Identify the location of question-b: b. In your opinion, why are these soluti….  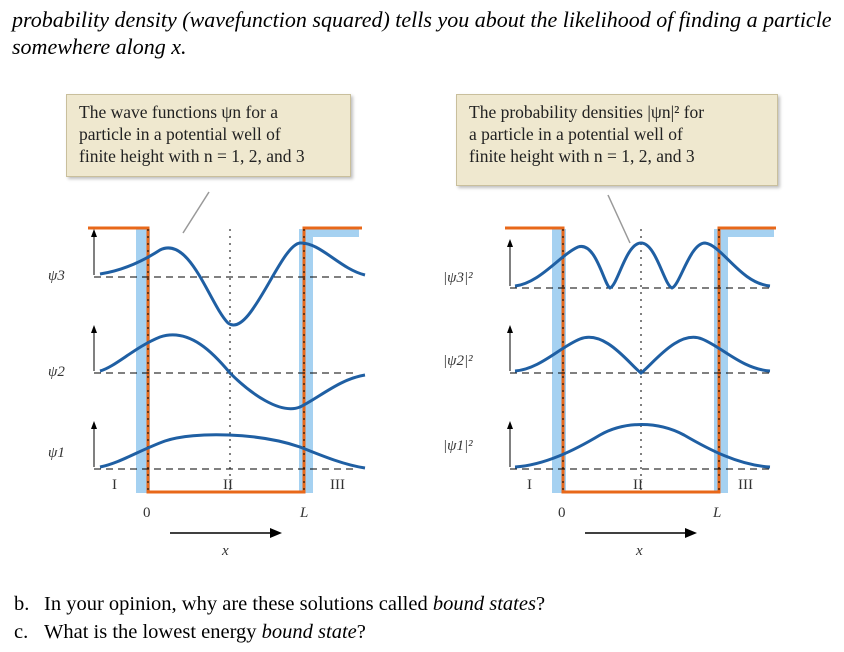
(279, 604).